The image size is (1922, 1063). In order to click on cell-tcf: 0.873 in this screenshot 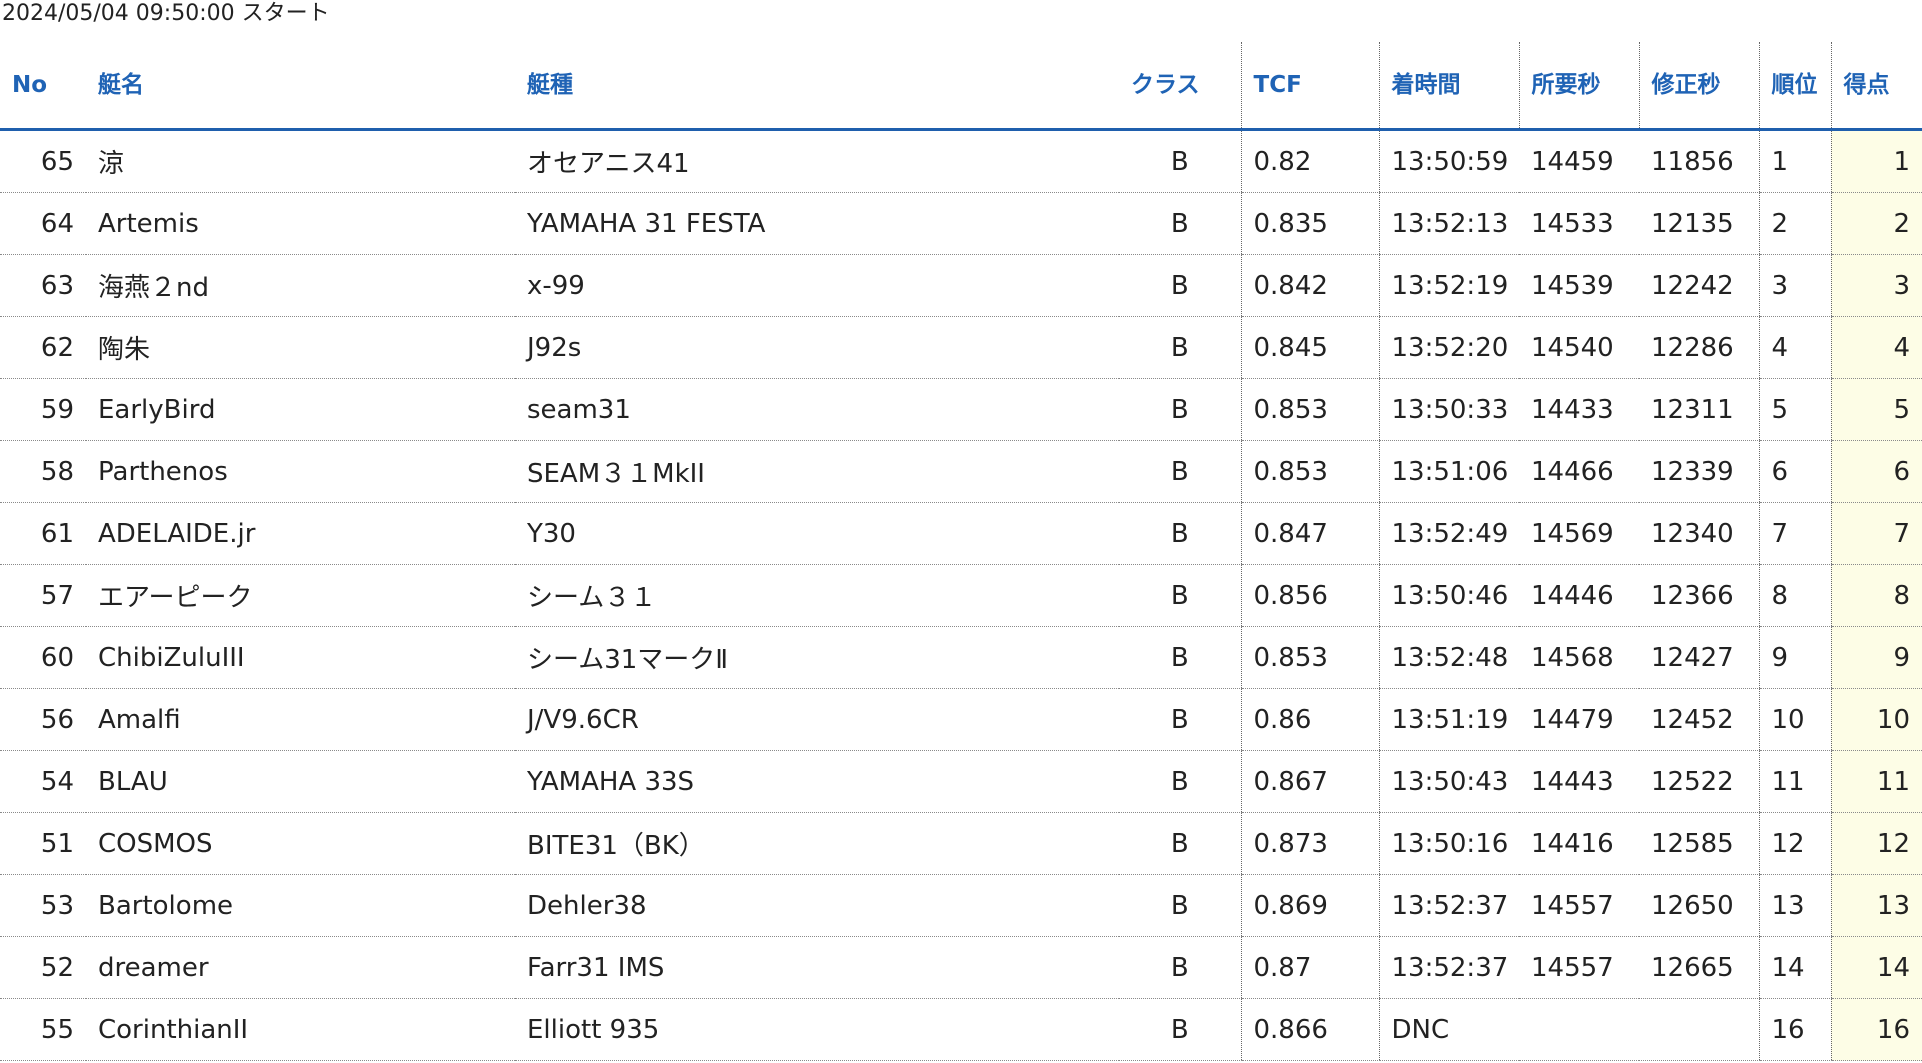, I will do `click(1309, 843)`.